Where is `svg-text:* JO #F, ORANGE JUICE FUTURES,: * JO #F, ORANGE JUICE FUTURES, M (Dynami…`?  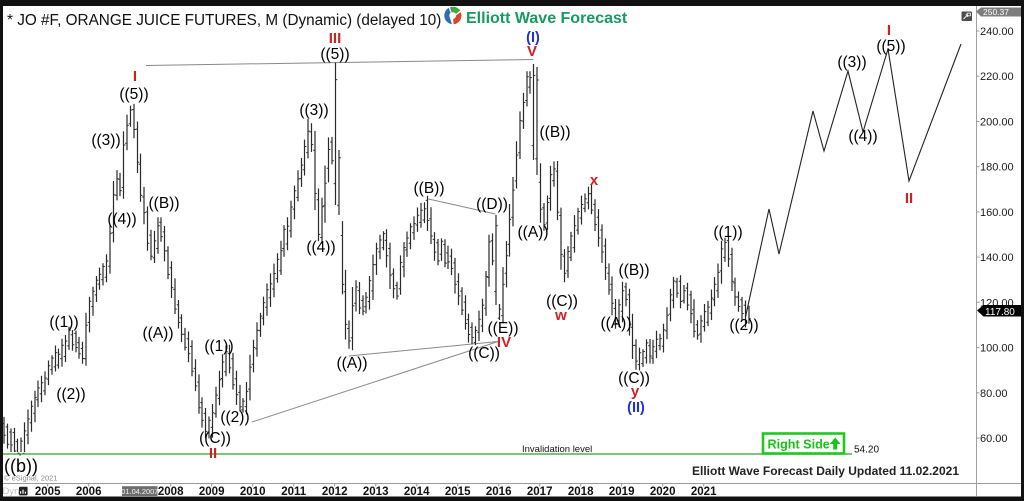
svg-text:* JO #F, ORANGE JUICE FUTURES,: * JO #F, ORANGE JUICE FUTURES, M (Dynami… is located at coordinates (224, 20).